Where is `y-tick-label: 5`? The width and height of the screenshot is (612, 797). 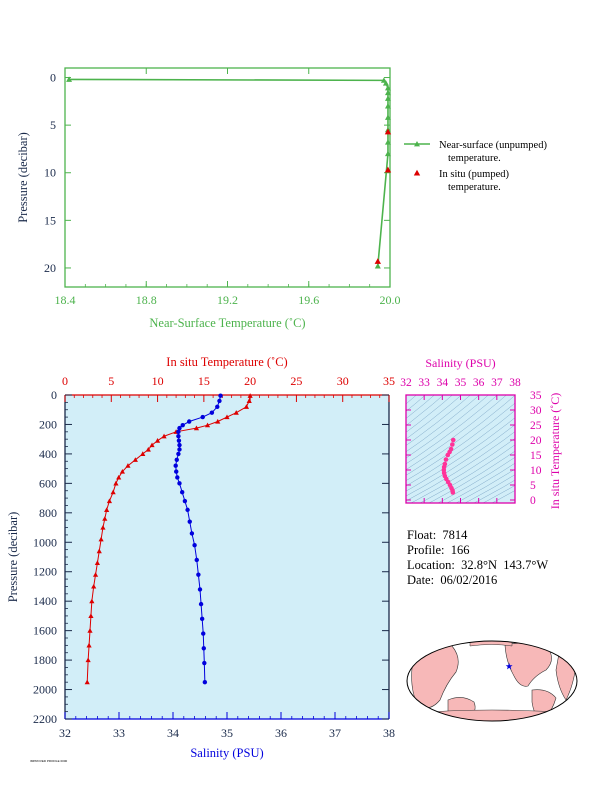
y-tick-label: 5 is located at coordinates (53, 125).